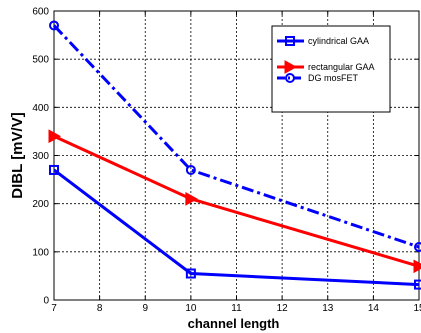  What do you see at coordinates (40, 156) in the screenshot?
I see `y-tick-label: 300` at bounding box center [40, 156].